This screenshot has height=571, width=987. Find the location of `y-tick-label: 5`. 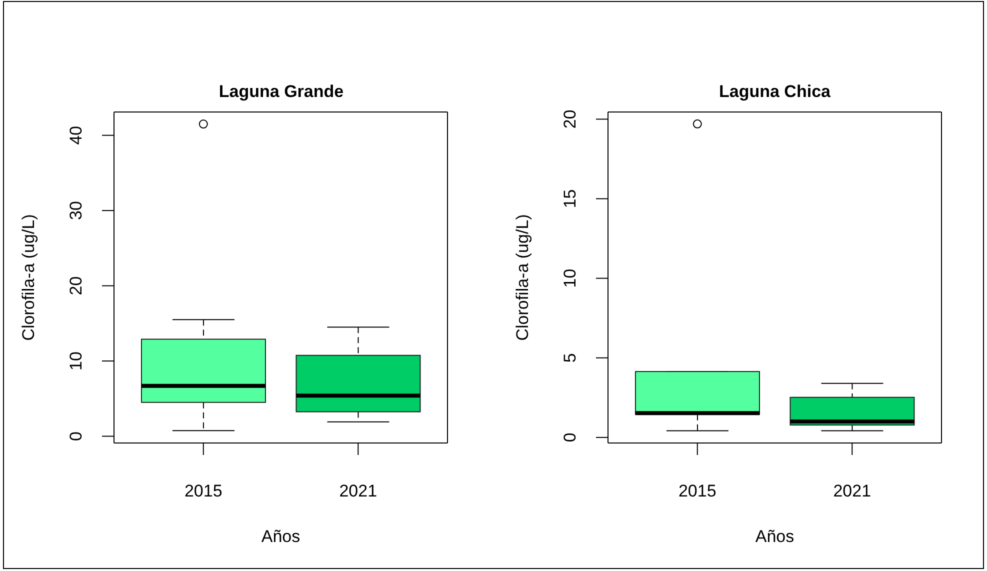

y-tick-label: 5 is located at coordinates (569, 358).